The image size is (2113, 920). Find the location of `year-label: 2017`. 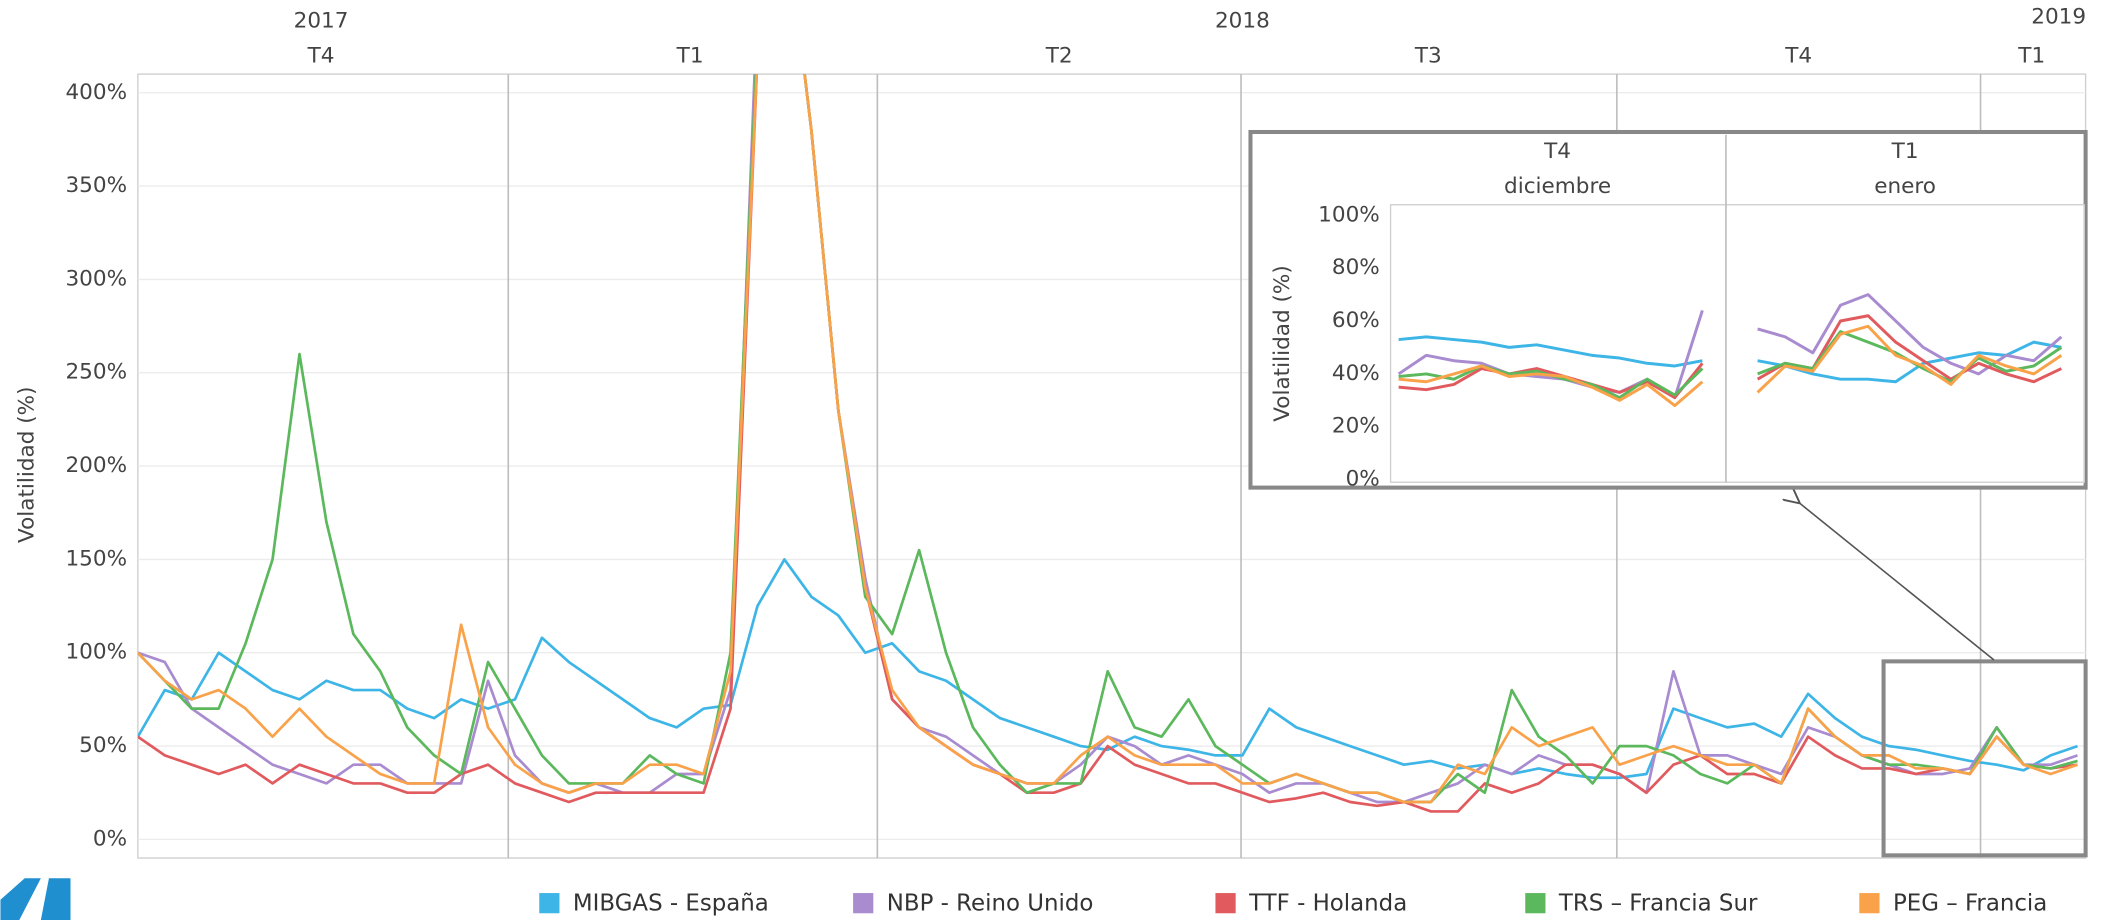

year-label: 2017 is located at coordinates (321, 21).